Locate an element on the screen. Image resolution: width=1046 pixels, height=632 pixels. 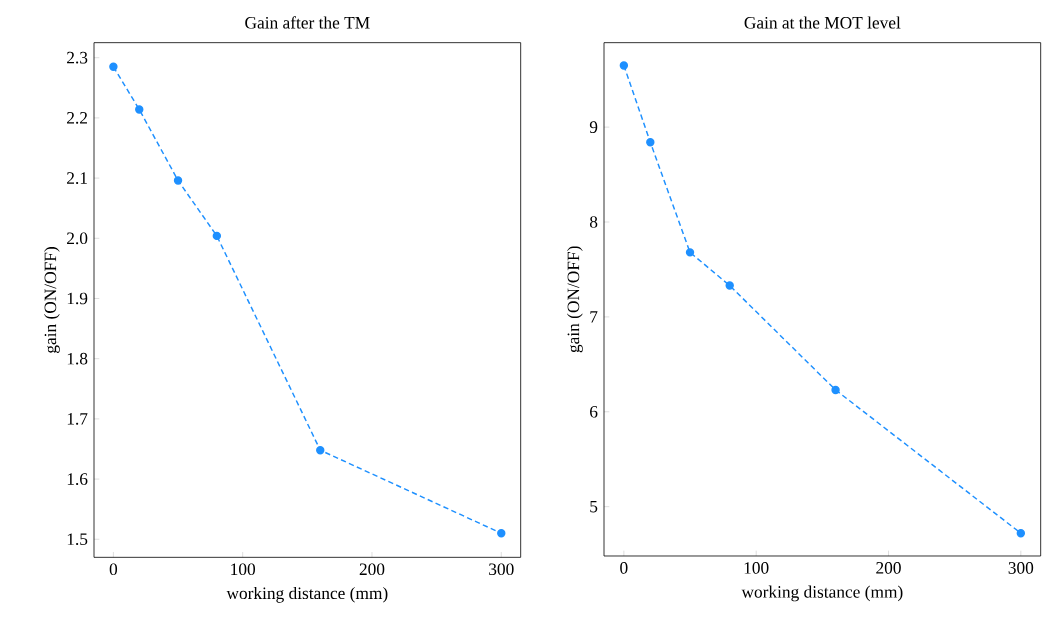
y-tick-label: 1.5 is located at coordinates (77, 539).